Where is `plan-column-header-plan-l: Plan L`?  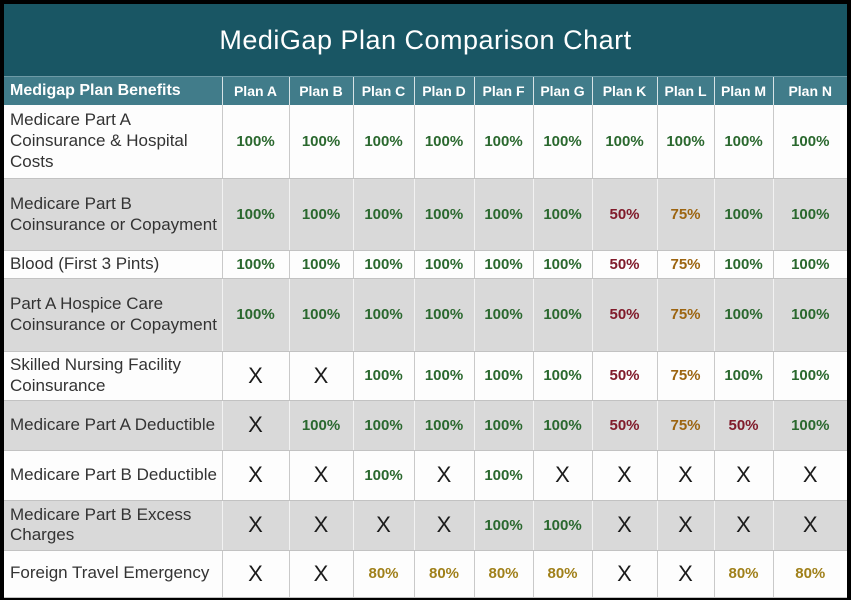 plan-column-header-plan-l: Plan L is located at coordinates (685, 90).